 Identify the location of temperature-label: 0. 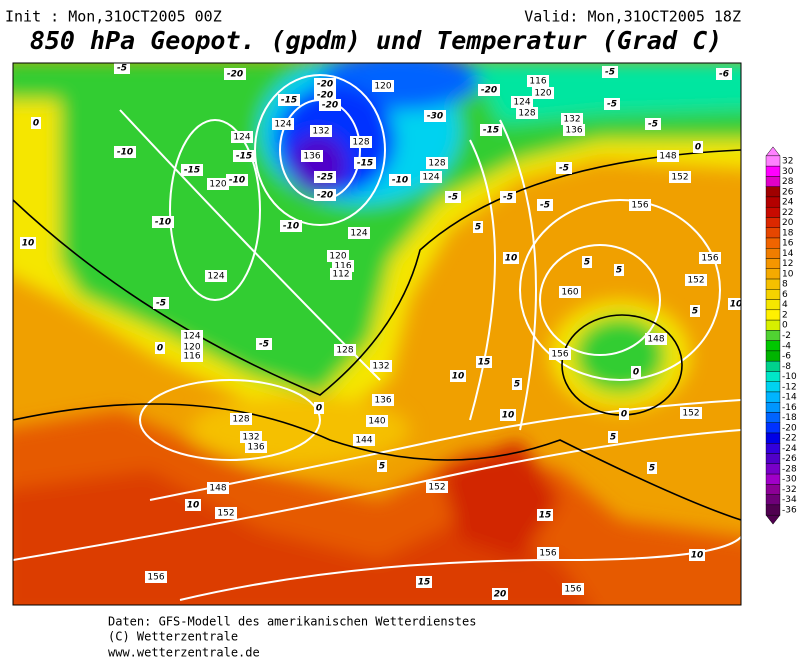
(636, 373).